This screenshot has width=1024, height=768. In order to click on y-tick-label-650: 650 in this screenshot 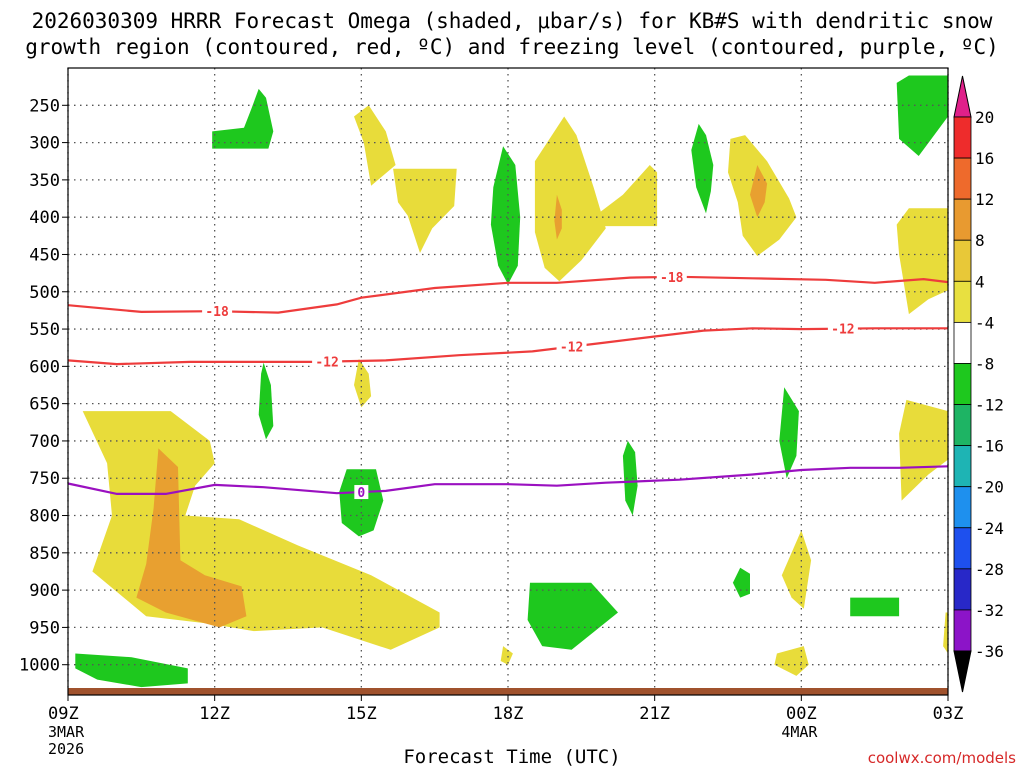, I will do `click(44, 405)`.